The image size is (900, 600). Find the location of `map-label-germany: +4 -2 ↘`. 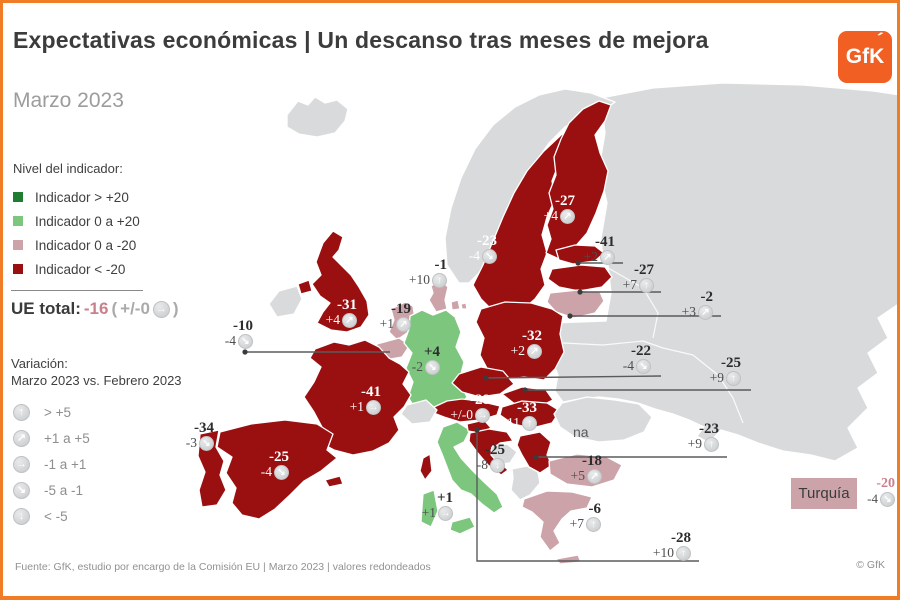

map-label-germany: +4 -2 ↘ is located at coordinates (426, 360).